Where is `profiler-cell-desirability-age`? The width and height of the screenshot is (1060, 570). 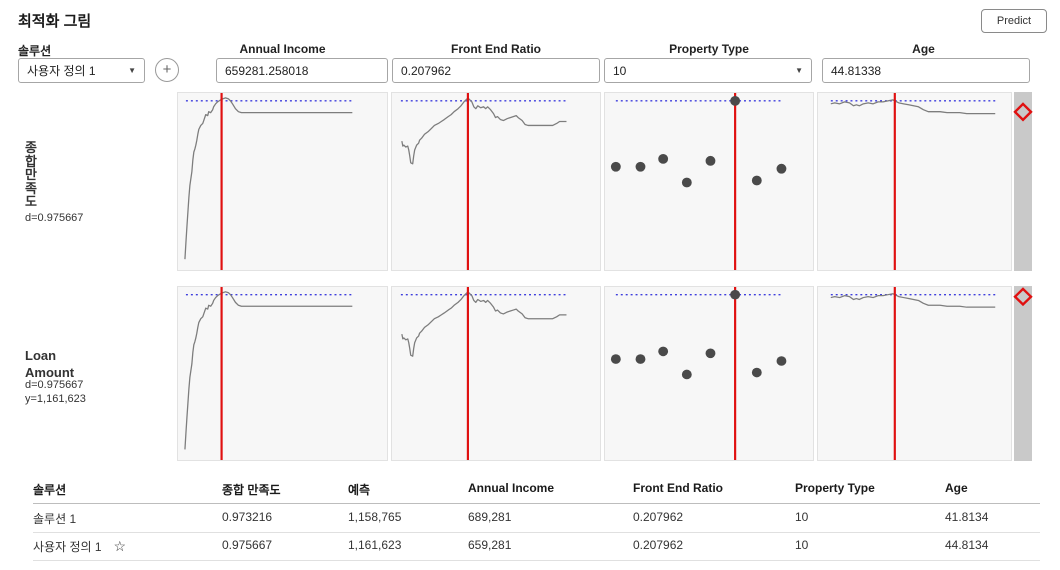 profiler-cell-desirability-age is located at coordinates (914, 181).